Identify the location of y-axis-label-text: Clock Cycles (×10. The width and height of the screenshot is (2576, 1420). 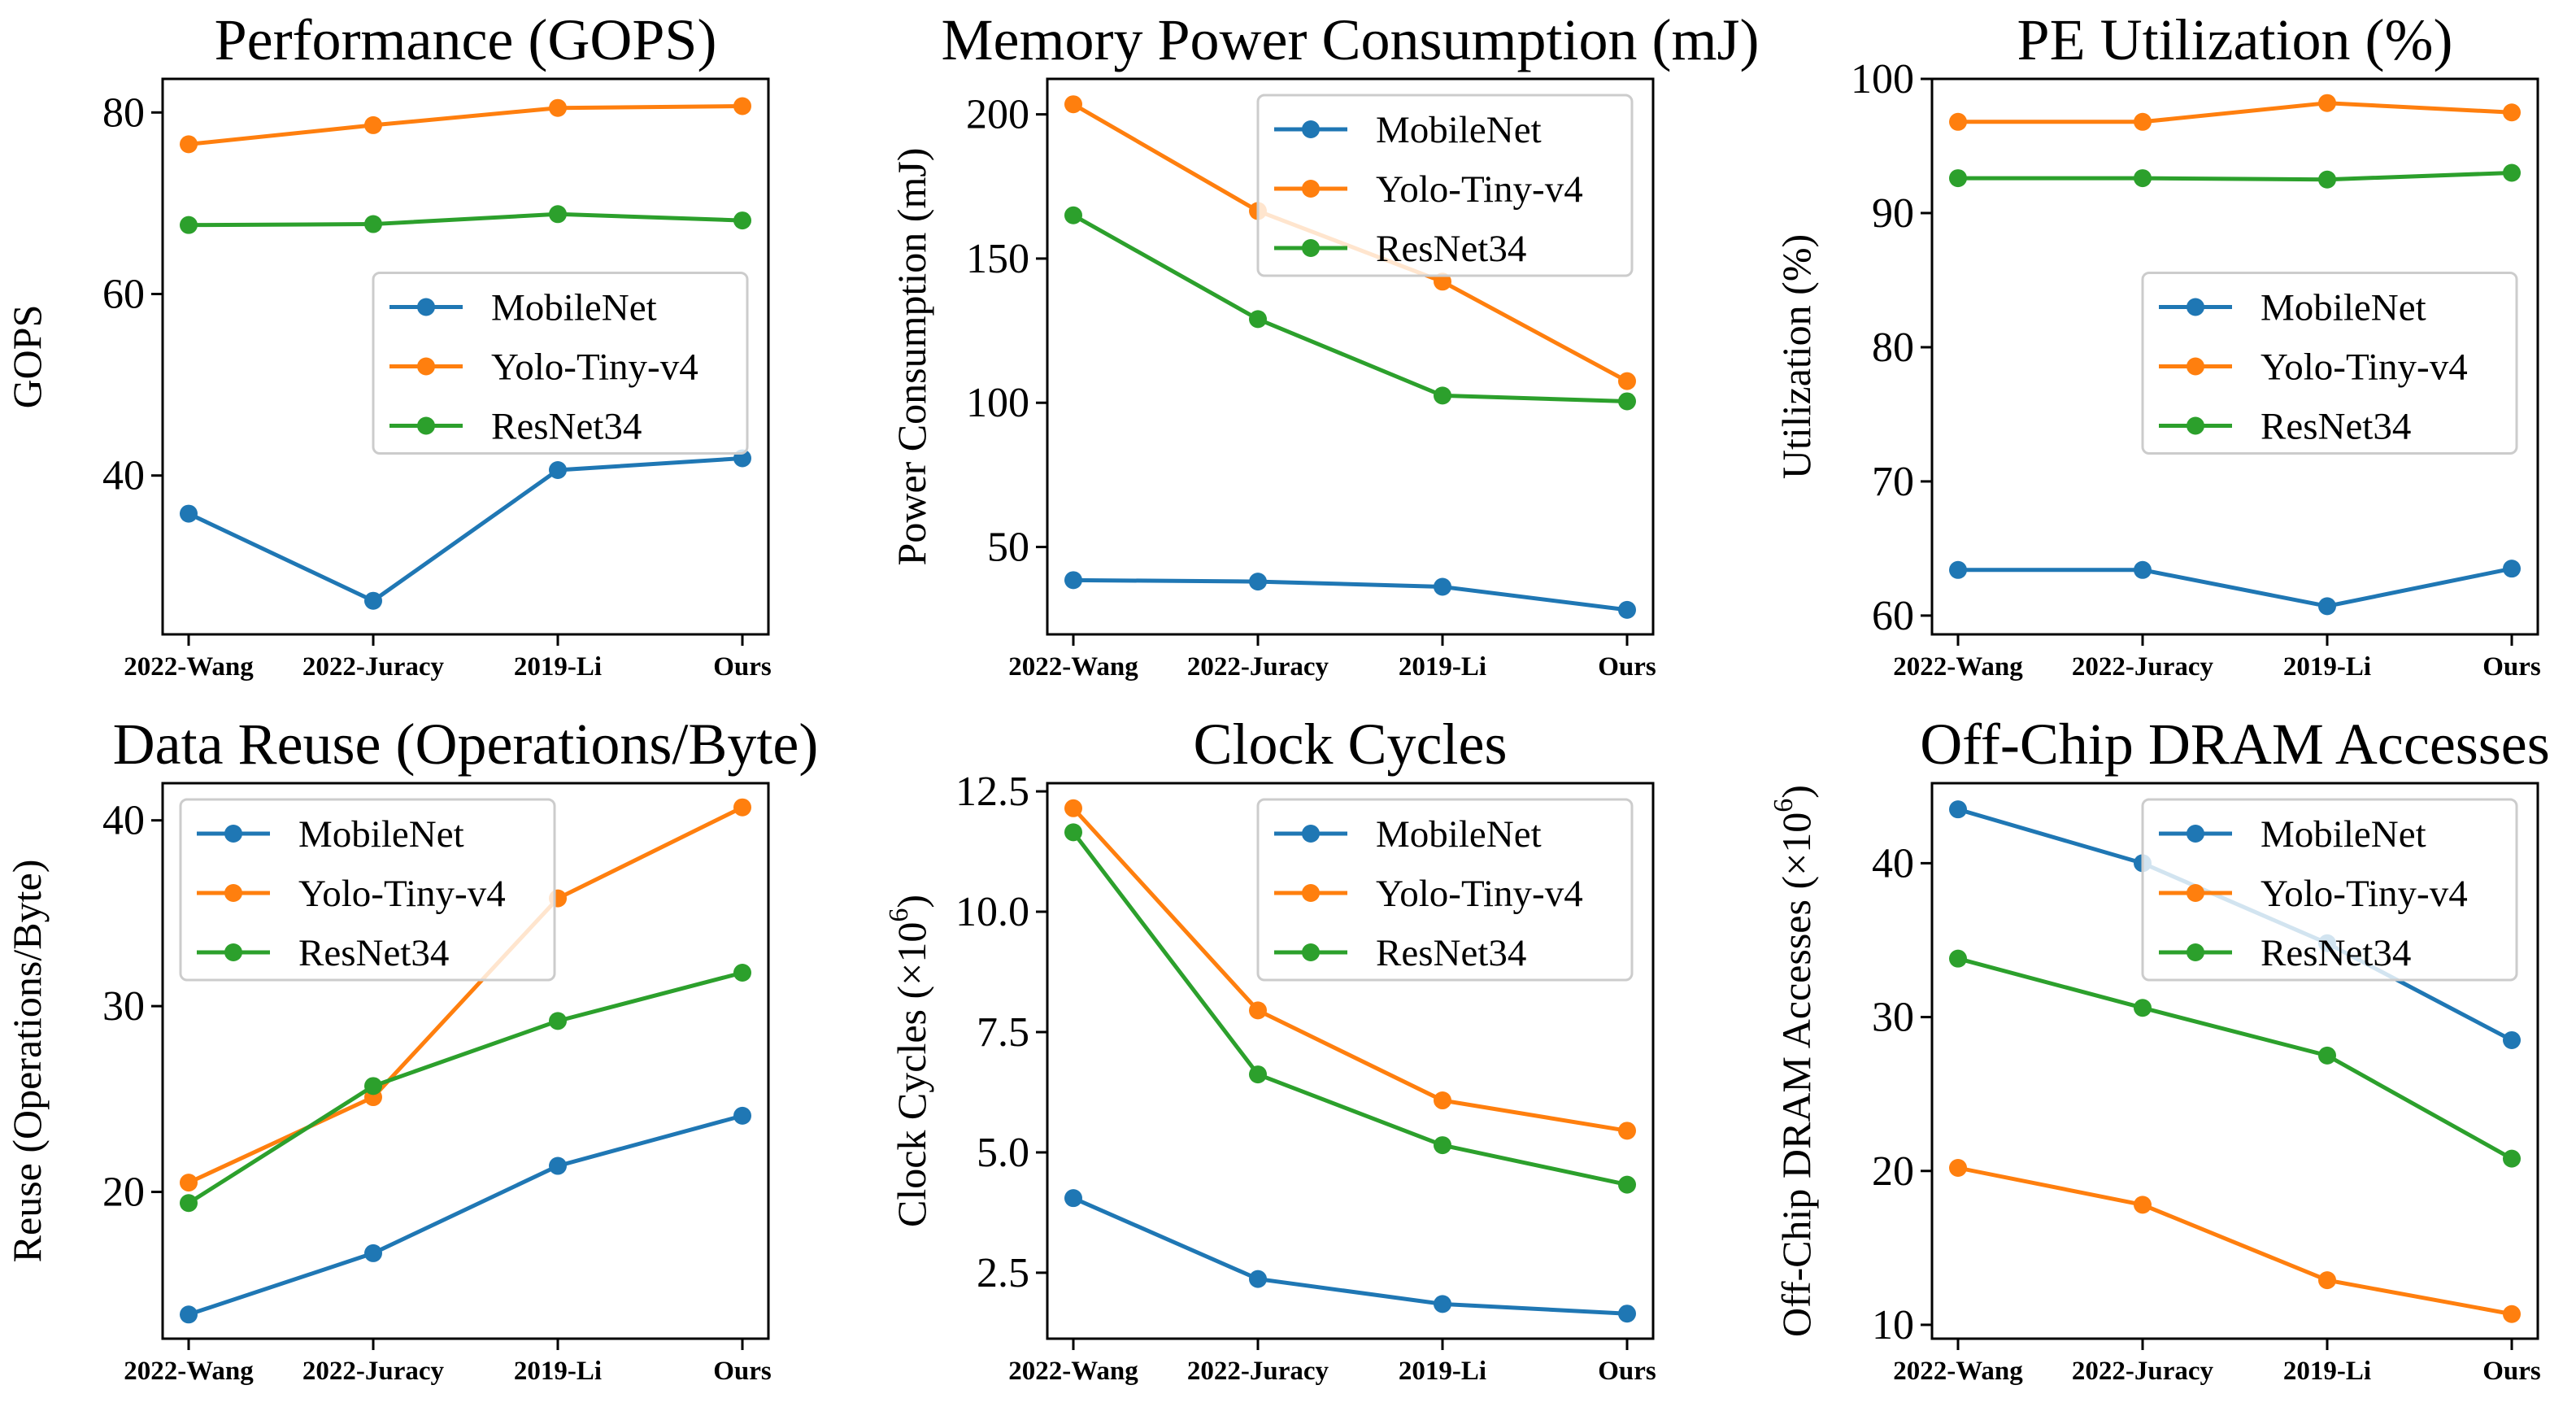
(912, 1074).